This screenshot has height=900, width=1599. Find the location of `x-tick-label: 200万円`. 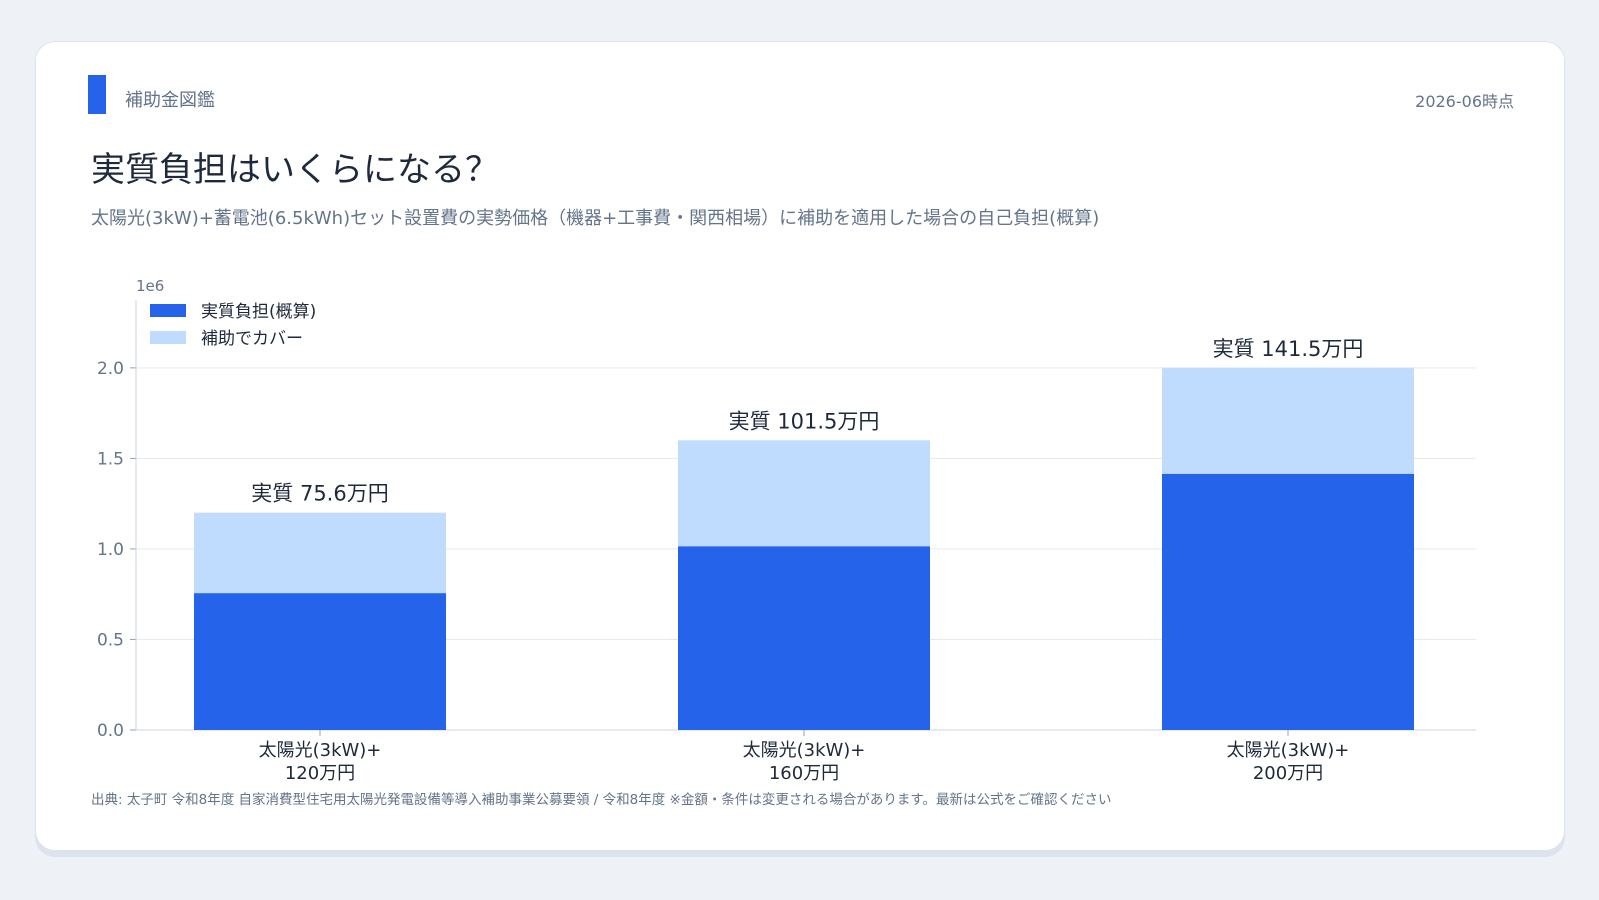

x-tick-label: 200万円 is located at coordinates (1288, 773).